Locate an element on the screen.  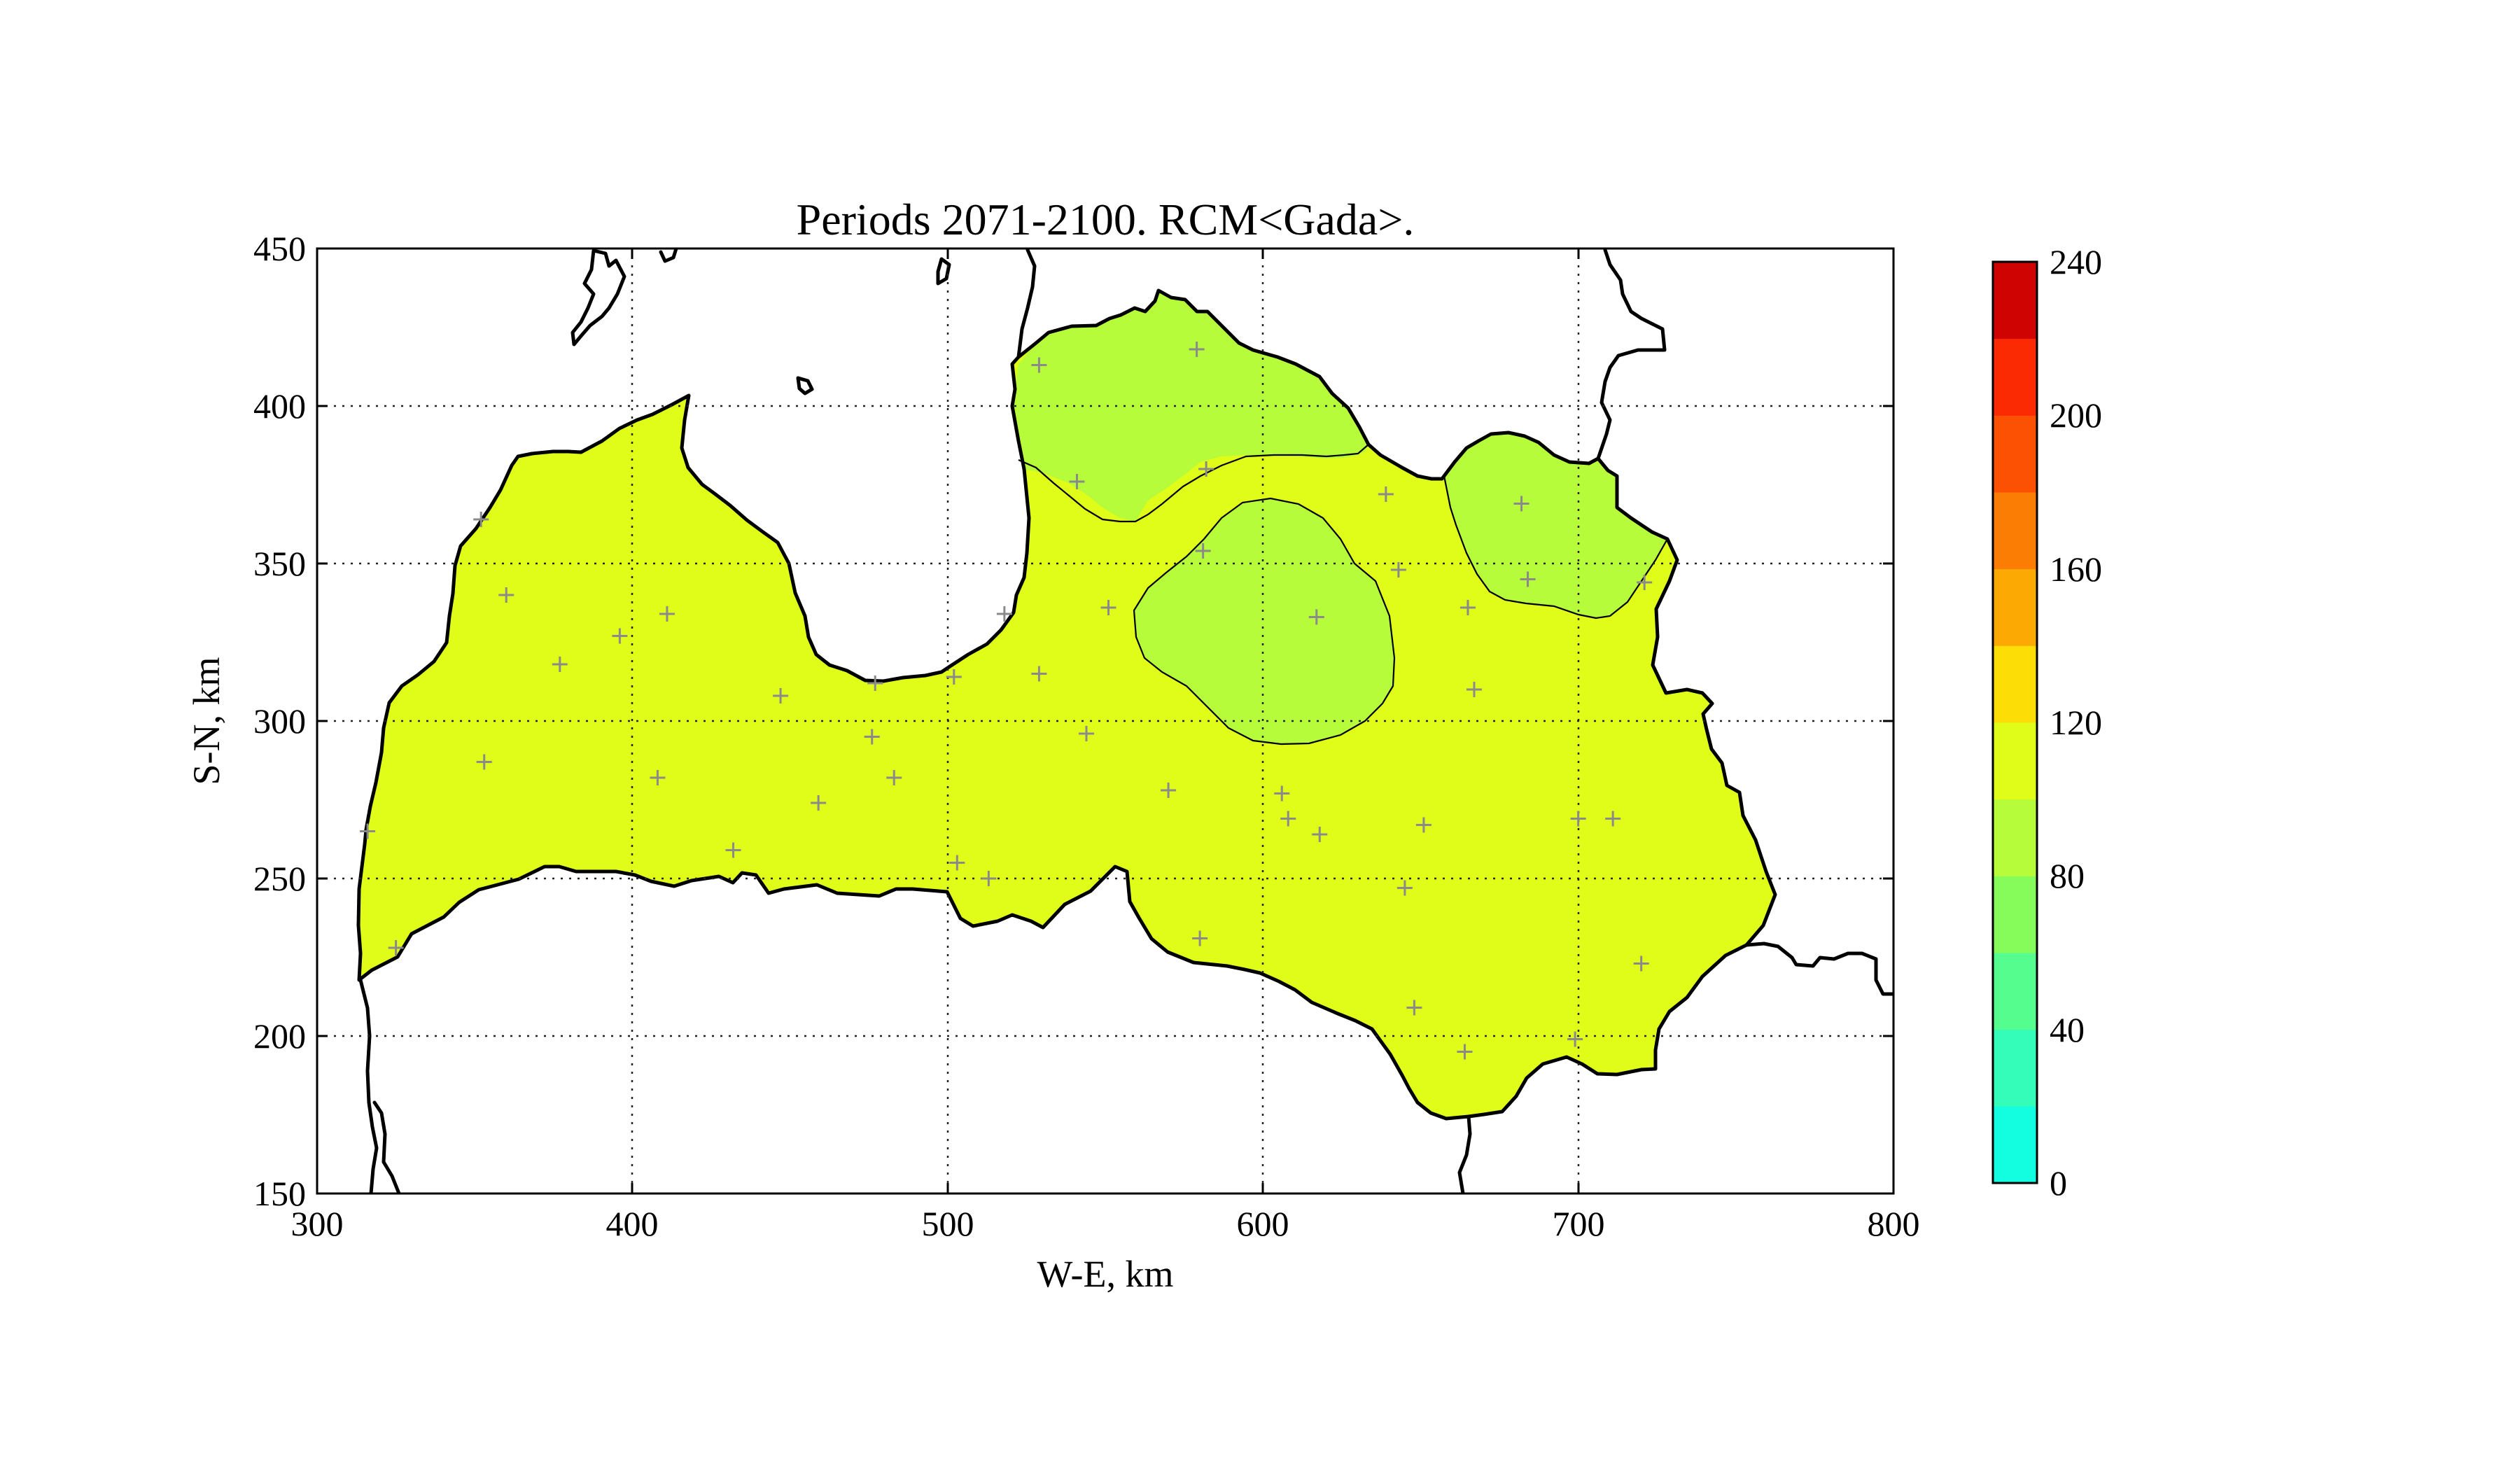
x-tick-label: 300 is located at coordinates (317, 1223).